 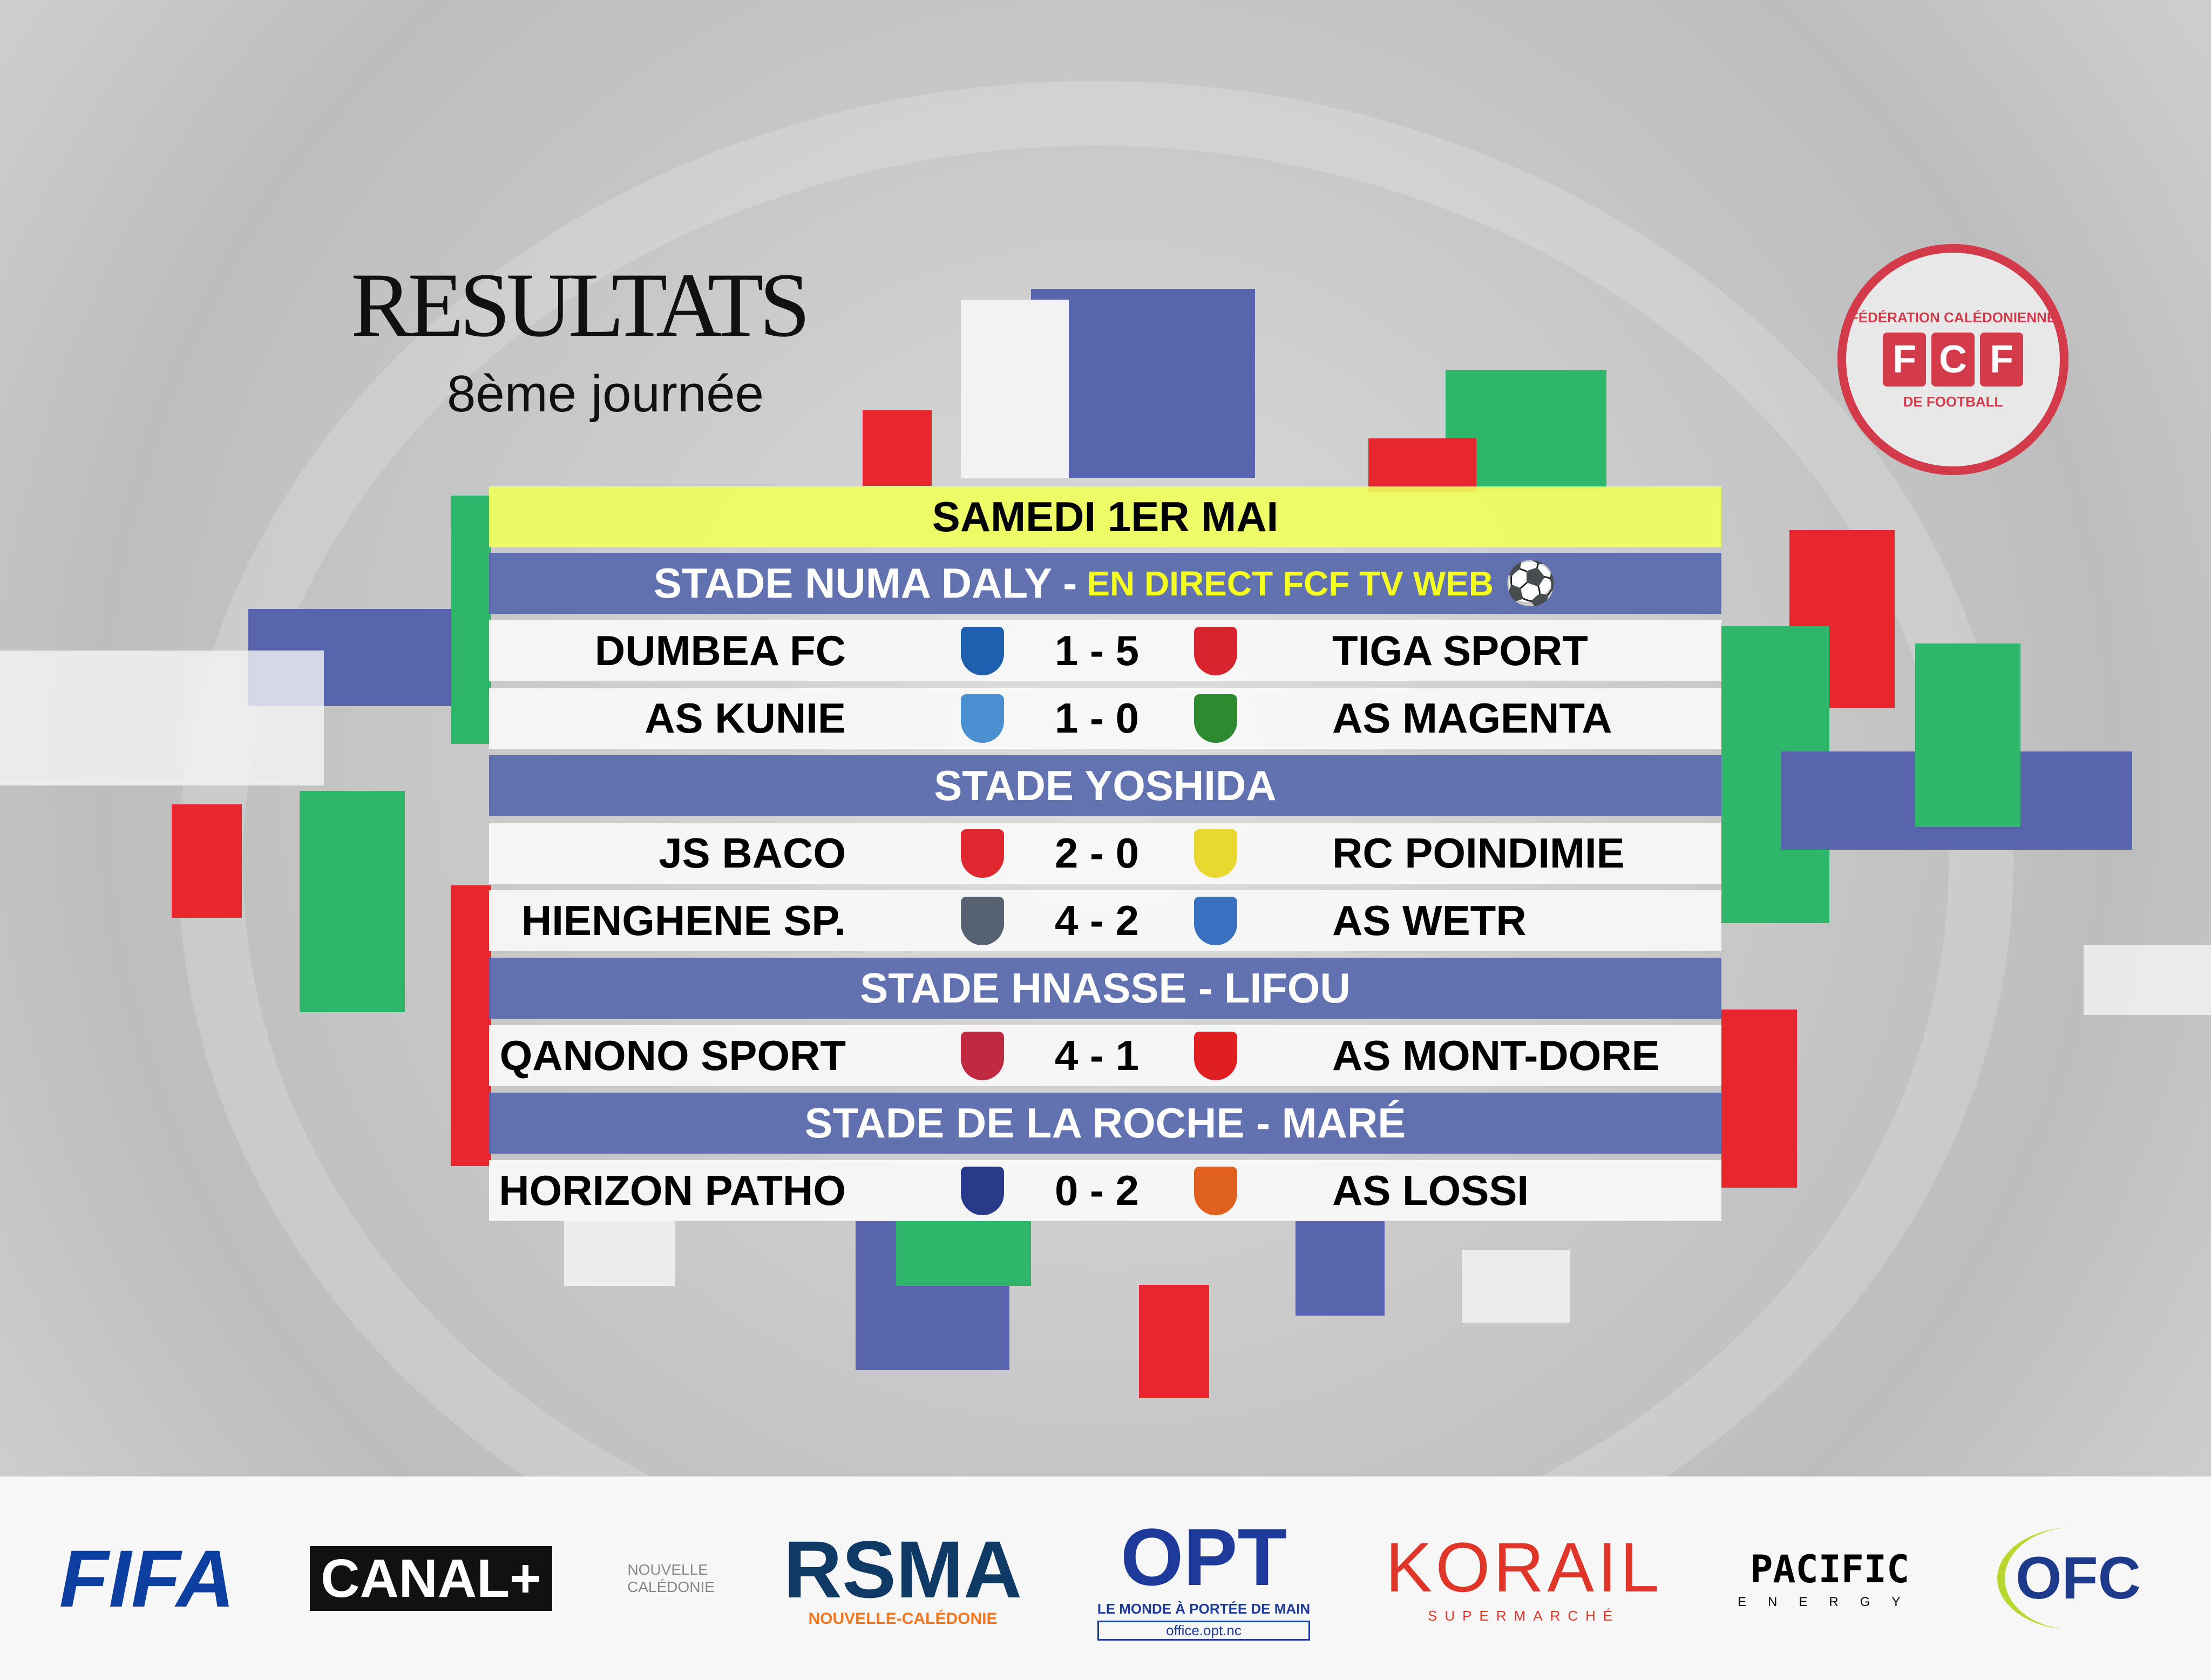 I want to click on away-team: AS MAGENTA, so click(x=1472, y=718).